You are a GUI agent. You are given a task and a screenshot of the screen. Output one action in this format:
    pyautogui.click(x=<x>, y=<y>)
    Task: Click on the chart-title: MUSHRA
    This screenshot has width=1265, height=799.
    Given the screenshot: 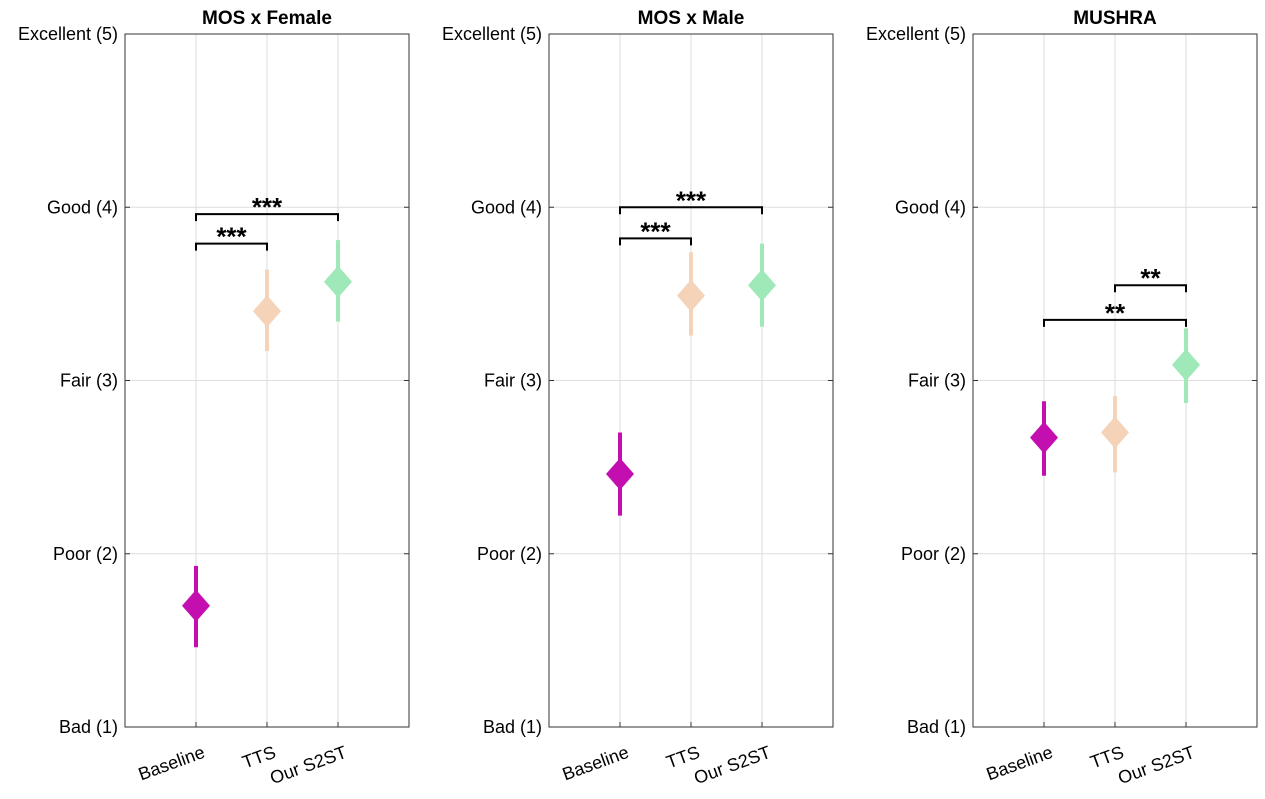 What is the action you would take?
    pyautogui.click(x=1115, y=18)
    